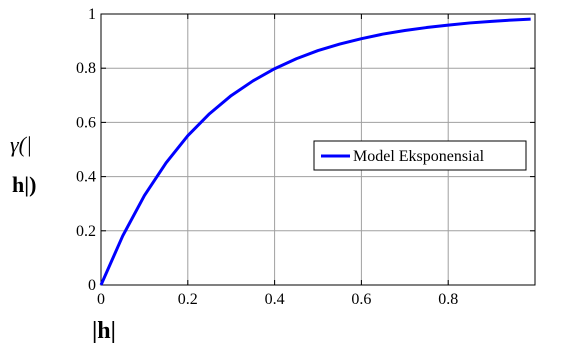  I want to click on x-tick-label: 0.2, so click(188, 299).